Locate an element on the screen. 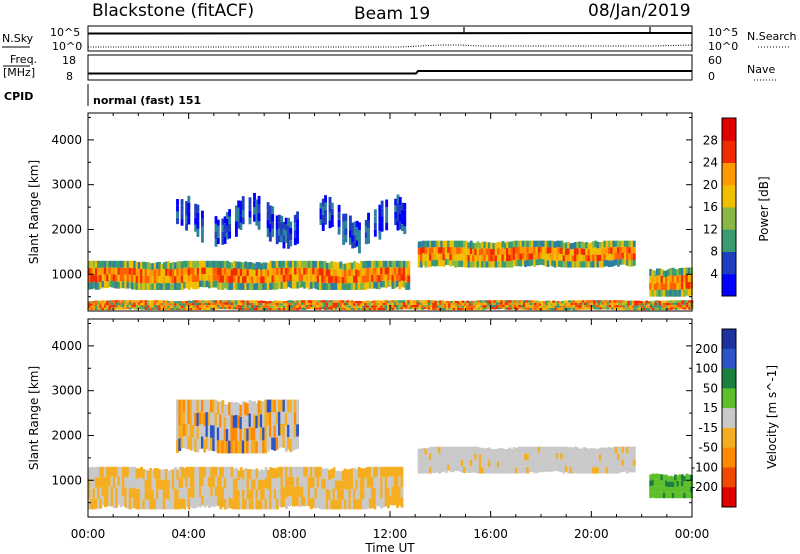 Image resolution: width=800 pixels, height=554 pixels. station-title: Blackstone (fitACF) is located at coordinates (173, 11).